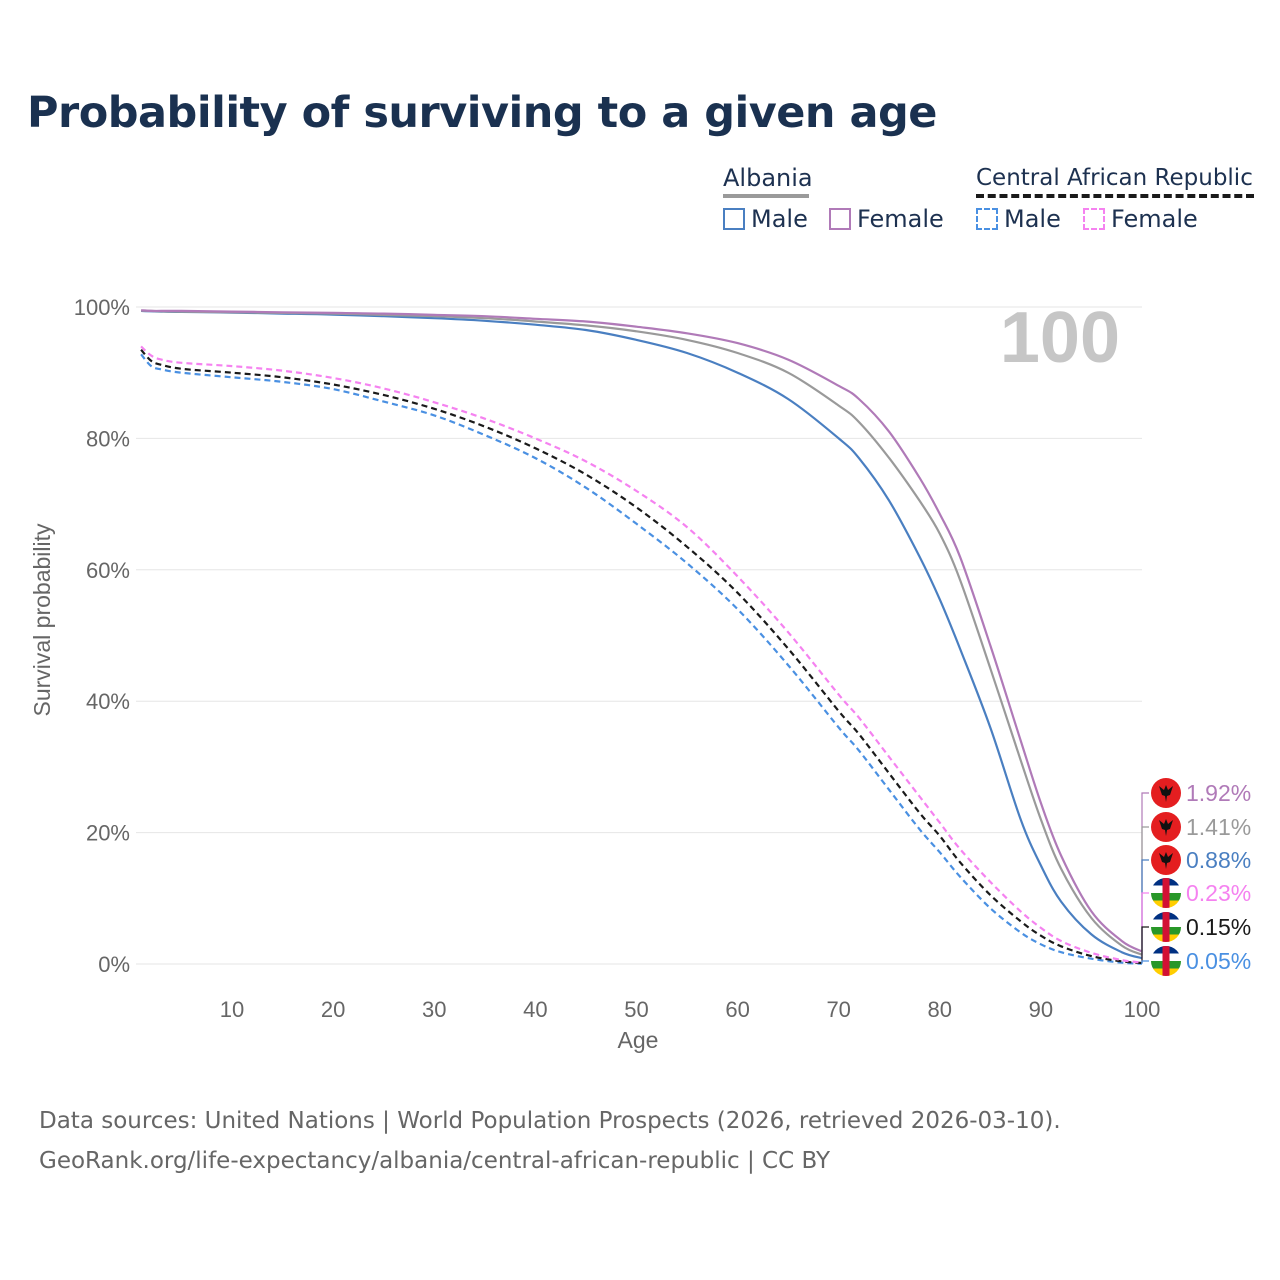 Image resolution: width=1280 pixels, height=1280 pixels. Describe the element at coordinates (102, 307) in the screenshot. I see `y-tick-label: 100%` at that location.